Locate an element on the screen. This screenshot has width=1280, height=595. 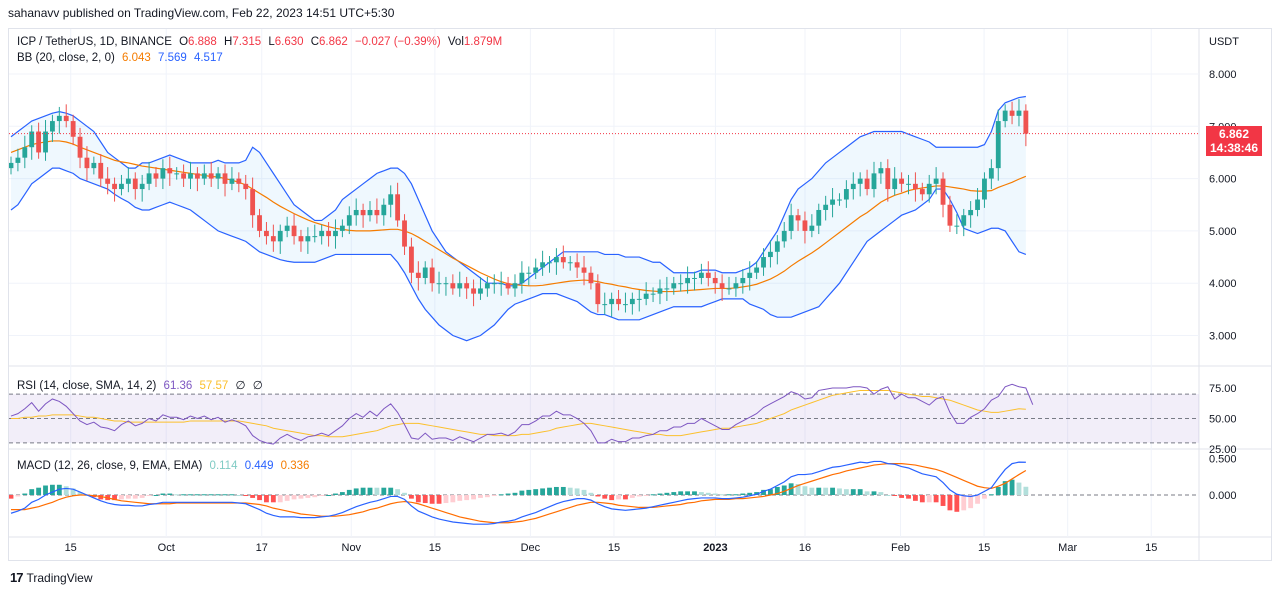
footer-brand: 17 TradingView is located at coordinates (51, 577).